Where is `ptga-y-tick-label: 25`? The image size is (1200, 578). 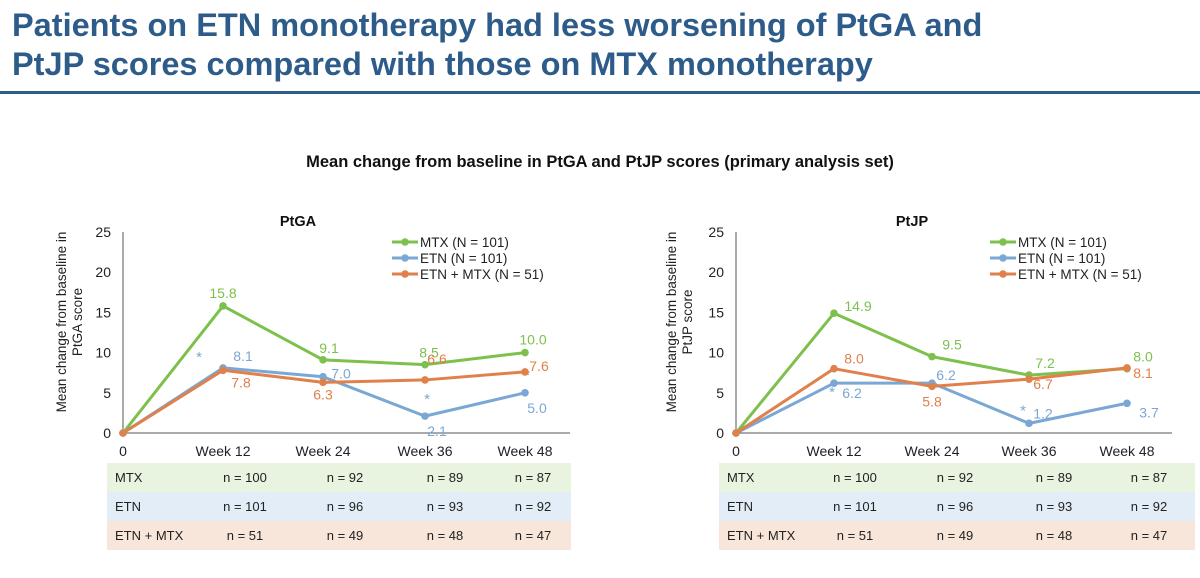
ptga-y-tick-label: 25 is located at coordinates (103, 232).